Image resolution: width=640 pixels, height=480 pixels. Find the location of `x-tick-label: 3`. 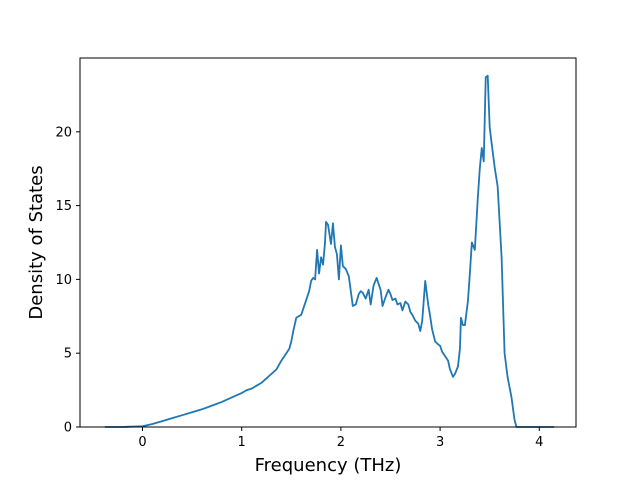

x-tick-label: 3 is located at coordinates (440, 442).